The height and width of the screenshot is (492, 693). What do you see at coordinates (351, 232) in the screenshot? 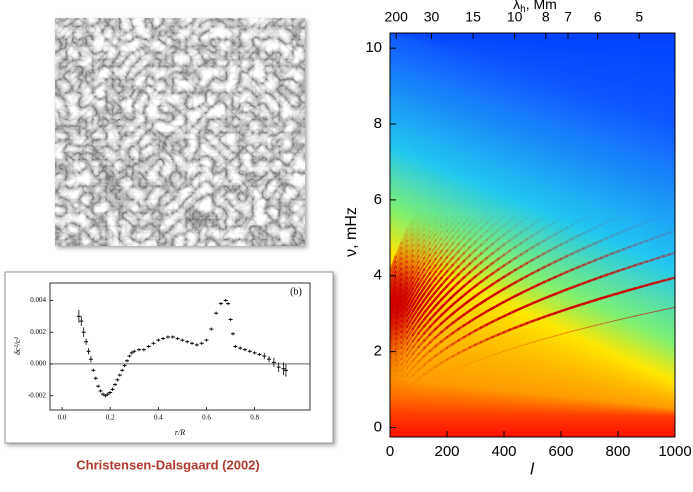
I see `y-axis-label: ν, mHz` at bounding box center [351, 232].